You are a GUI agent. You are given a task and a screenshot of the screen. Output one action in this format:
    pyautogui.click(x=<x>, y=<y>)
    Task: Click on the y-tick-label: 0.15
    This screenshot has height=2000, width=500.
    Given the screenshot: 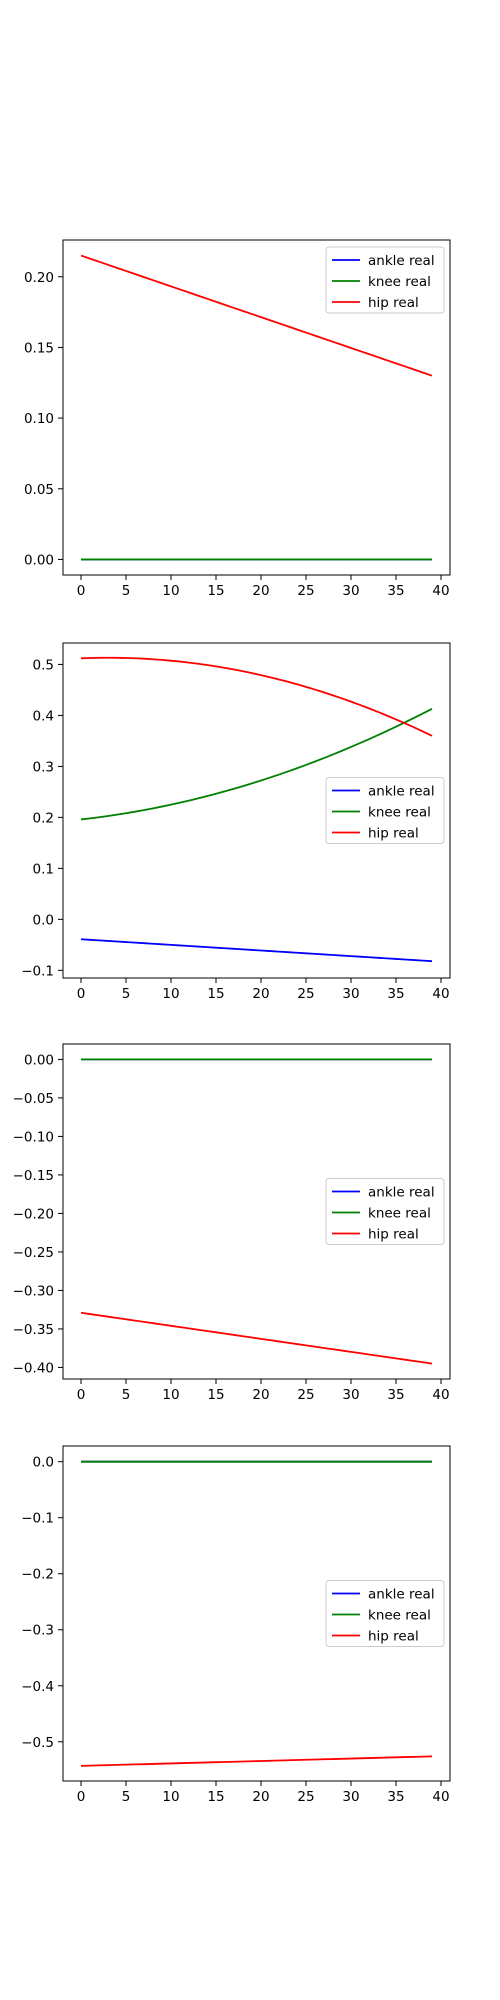 What is the action you would take?
    pyautogui.click(x=39, y=348)
    